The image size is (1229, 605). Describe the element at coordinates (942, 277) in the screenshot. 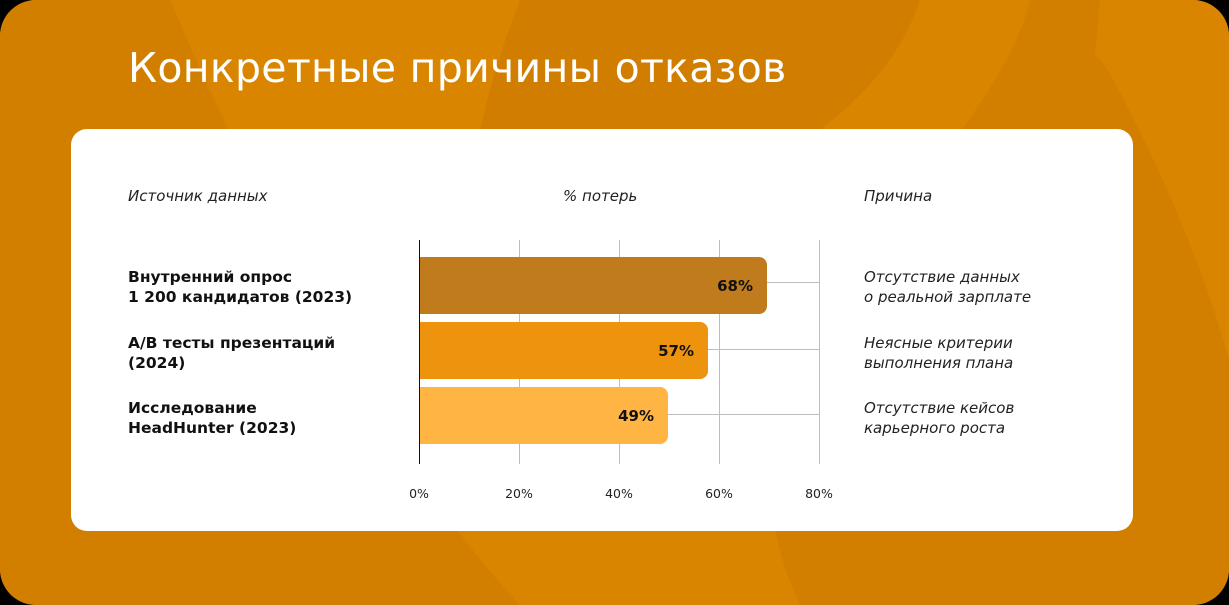

I see `reason-label-line: Отсутствие данных` at that location.